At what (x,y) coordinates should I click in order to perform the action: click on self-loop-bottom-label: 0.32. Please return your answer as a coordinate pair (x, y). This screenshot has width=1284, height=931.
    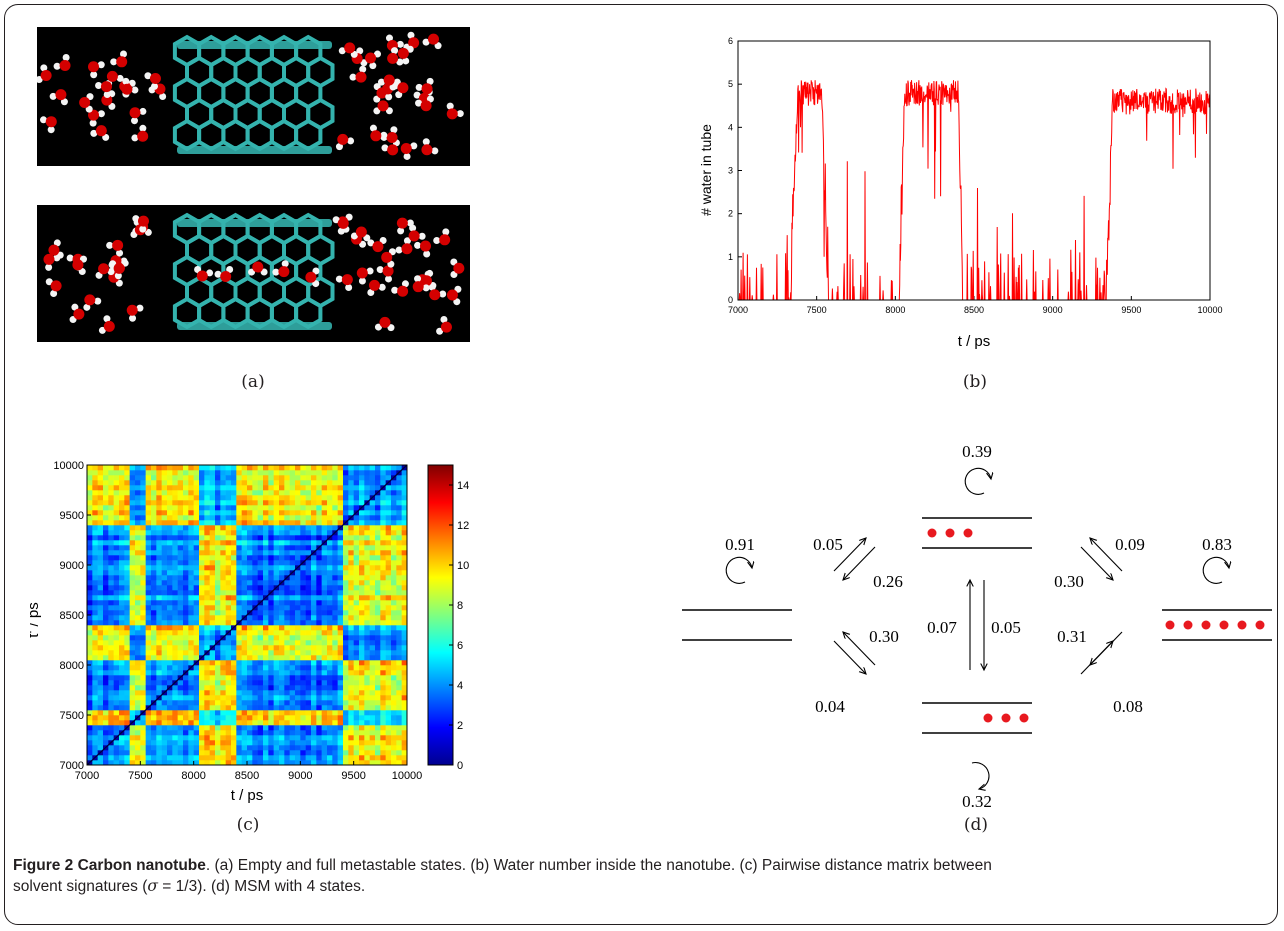
    Looking at the image, I should click on (977, 801).